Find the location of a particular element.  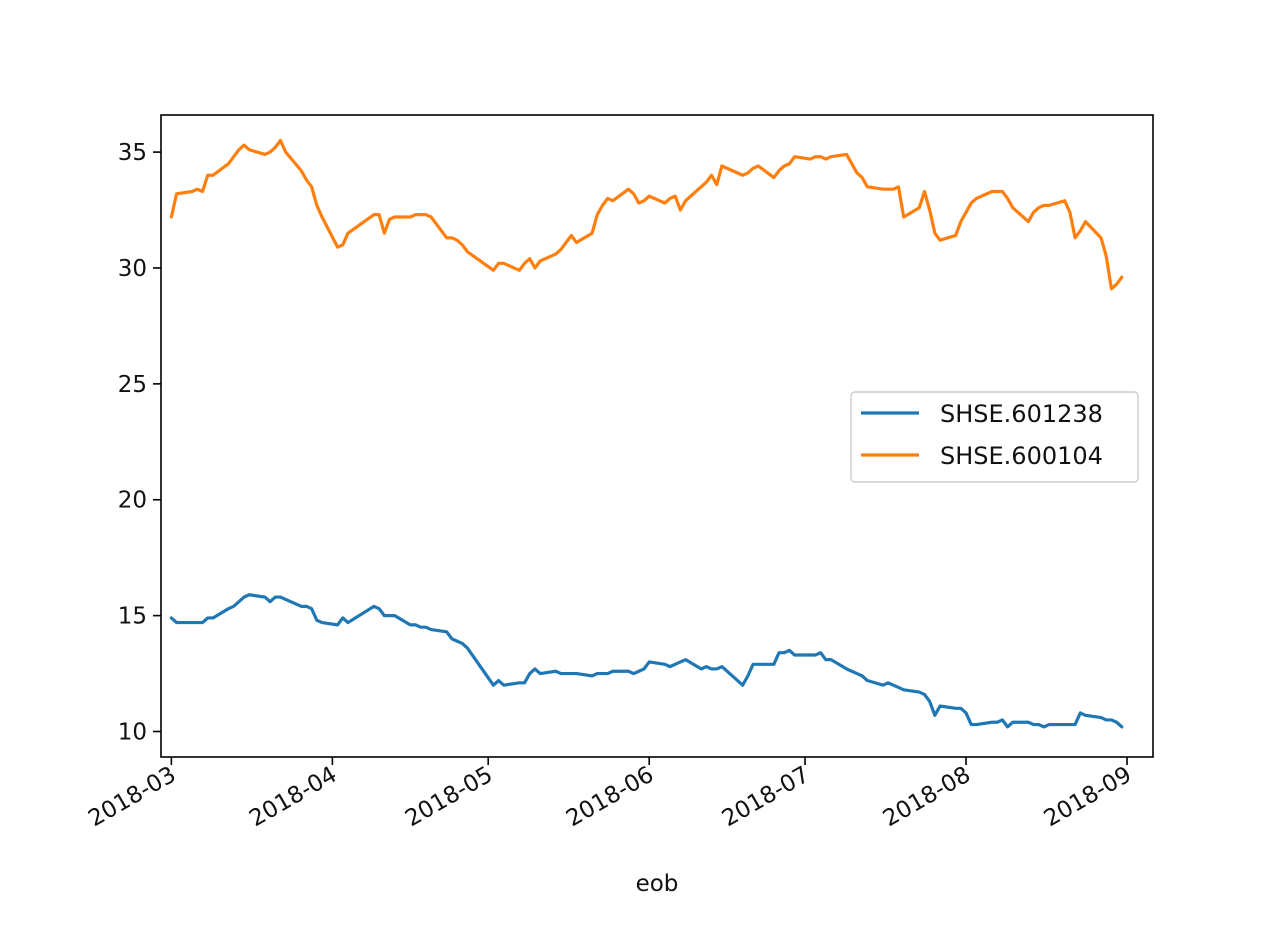

x-axis-label: eob is located at coordinates (657, 884).